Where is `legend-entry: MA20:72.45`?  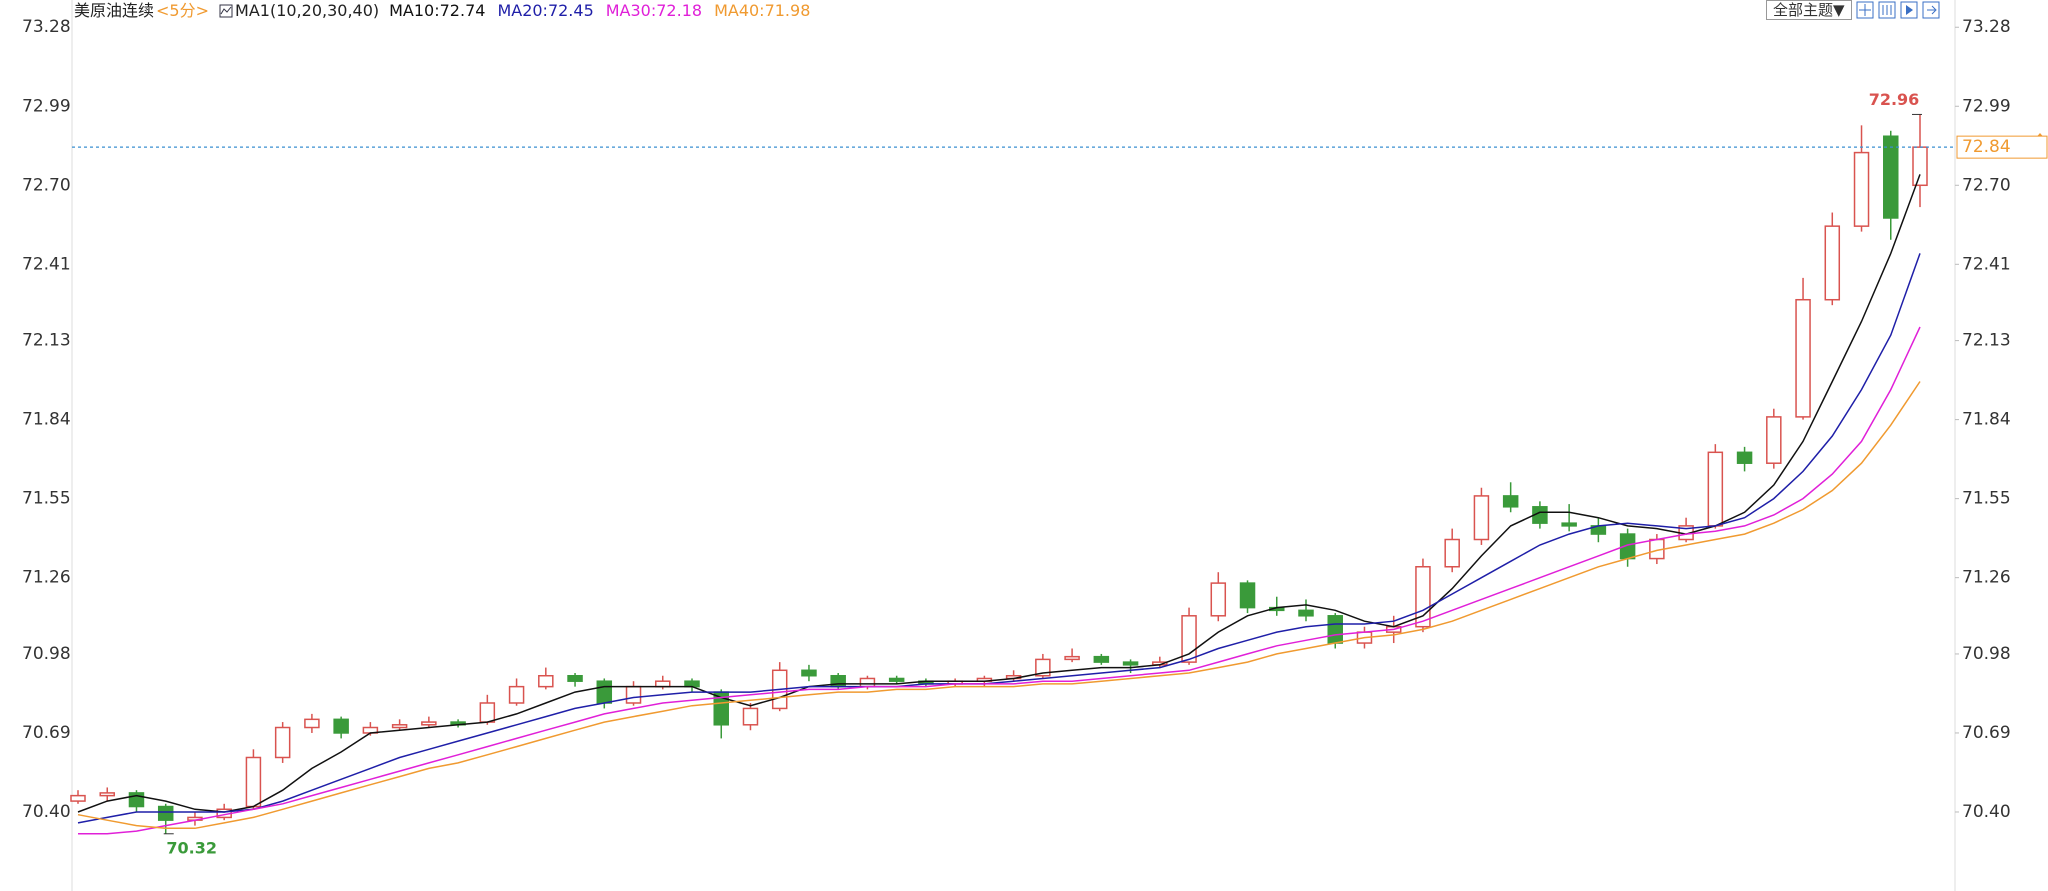 legend-entry: MA20:72.45 is located at coordinates (545, 10).